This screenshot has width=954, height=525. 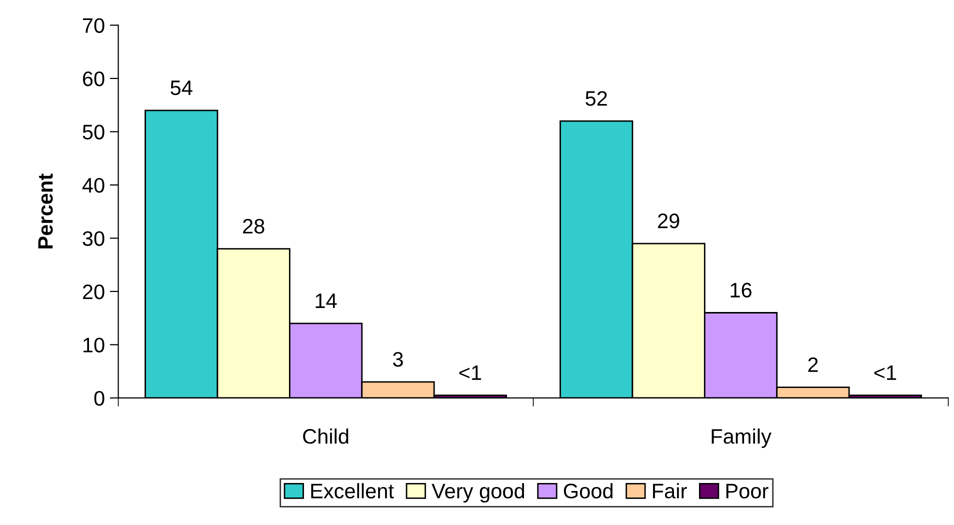 What do you see at coordinates (93, 78) in the screenshot?
I see `y-tick-label: 60` at bounding box center [93, 78].